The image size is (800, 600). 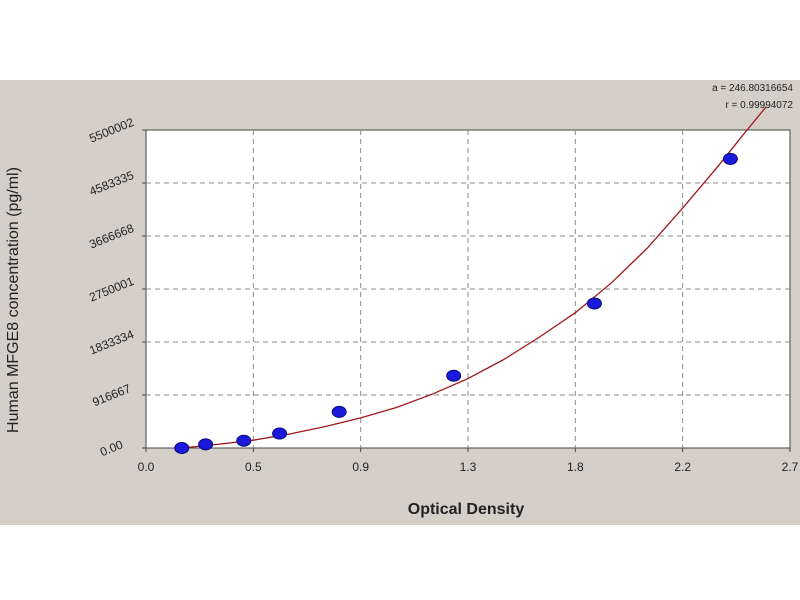 I want to click on x-axis-title: Optical Density, so click(x=466, y=509).